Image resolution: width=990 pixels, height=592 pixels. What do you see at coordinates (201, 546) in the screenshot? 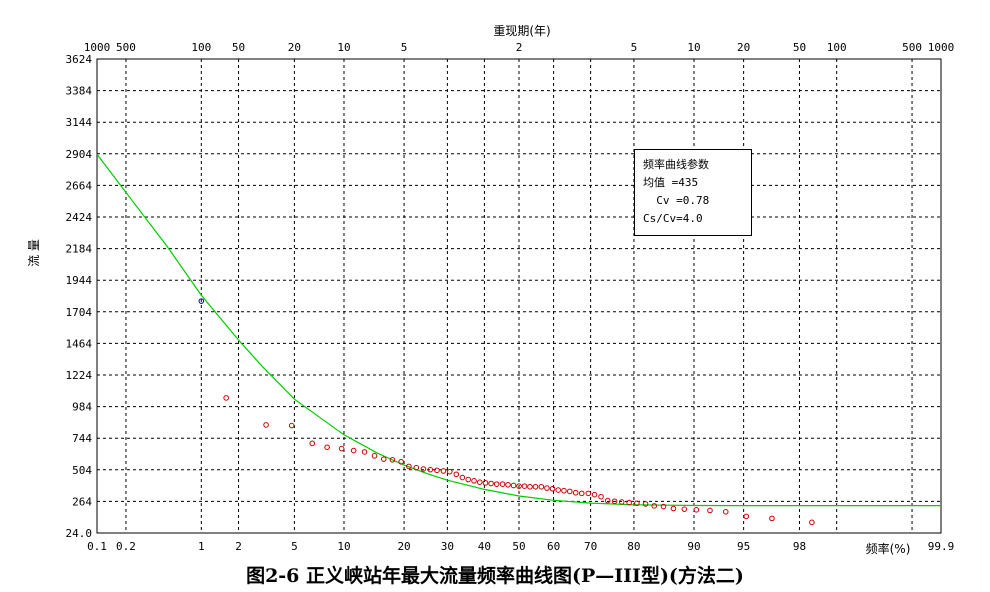
I see `x-tick-label: 1` at bounding box center [201, 546].